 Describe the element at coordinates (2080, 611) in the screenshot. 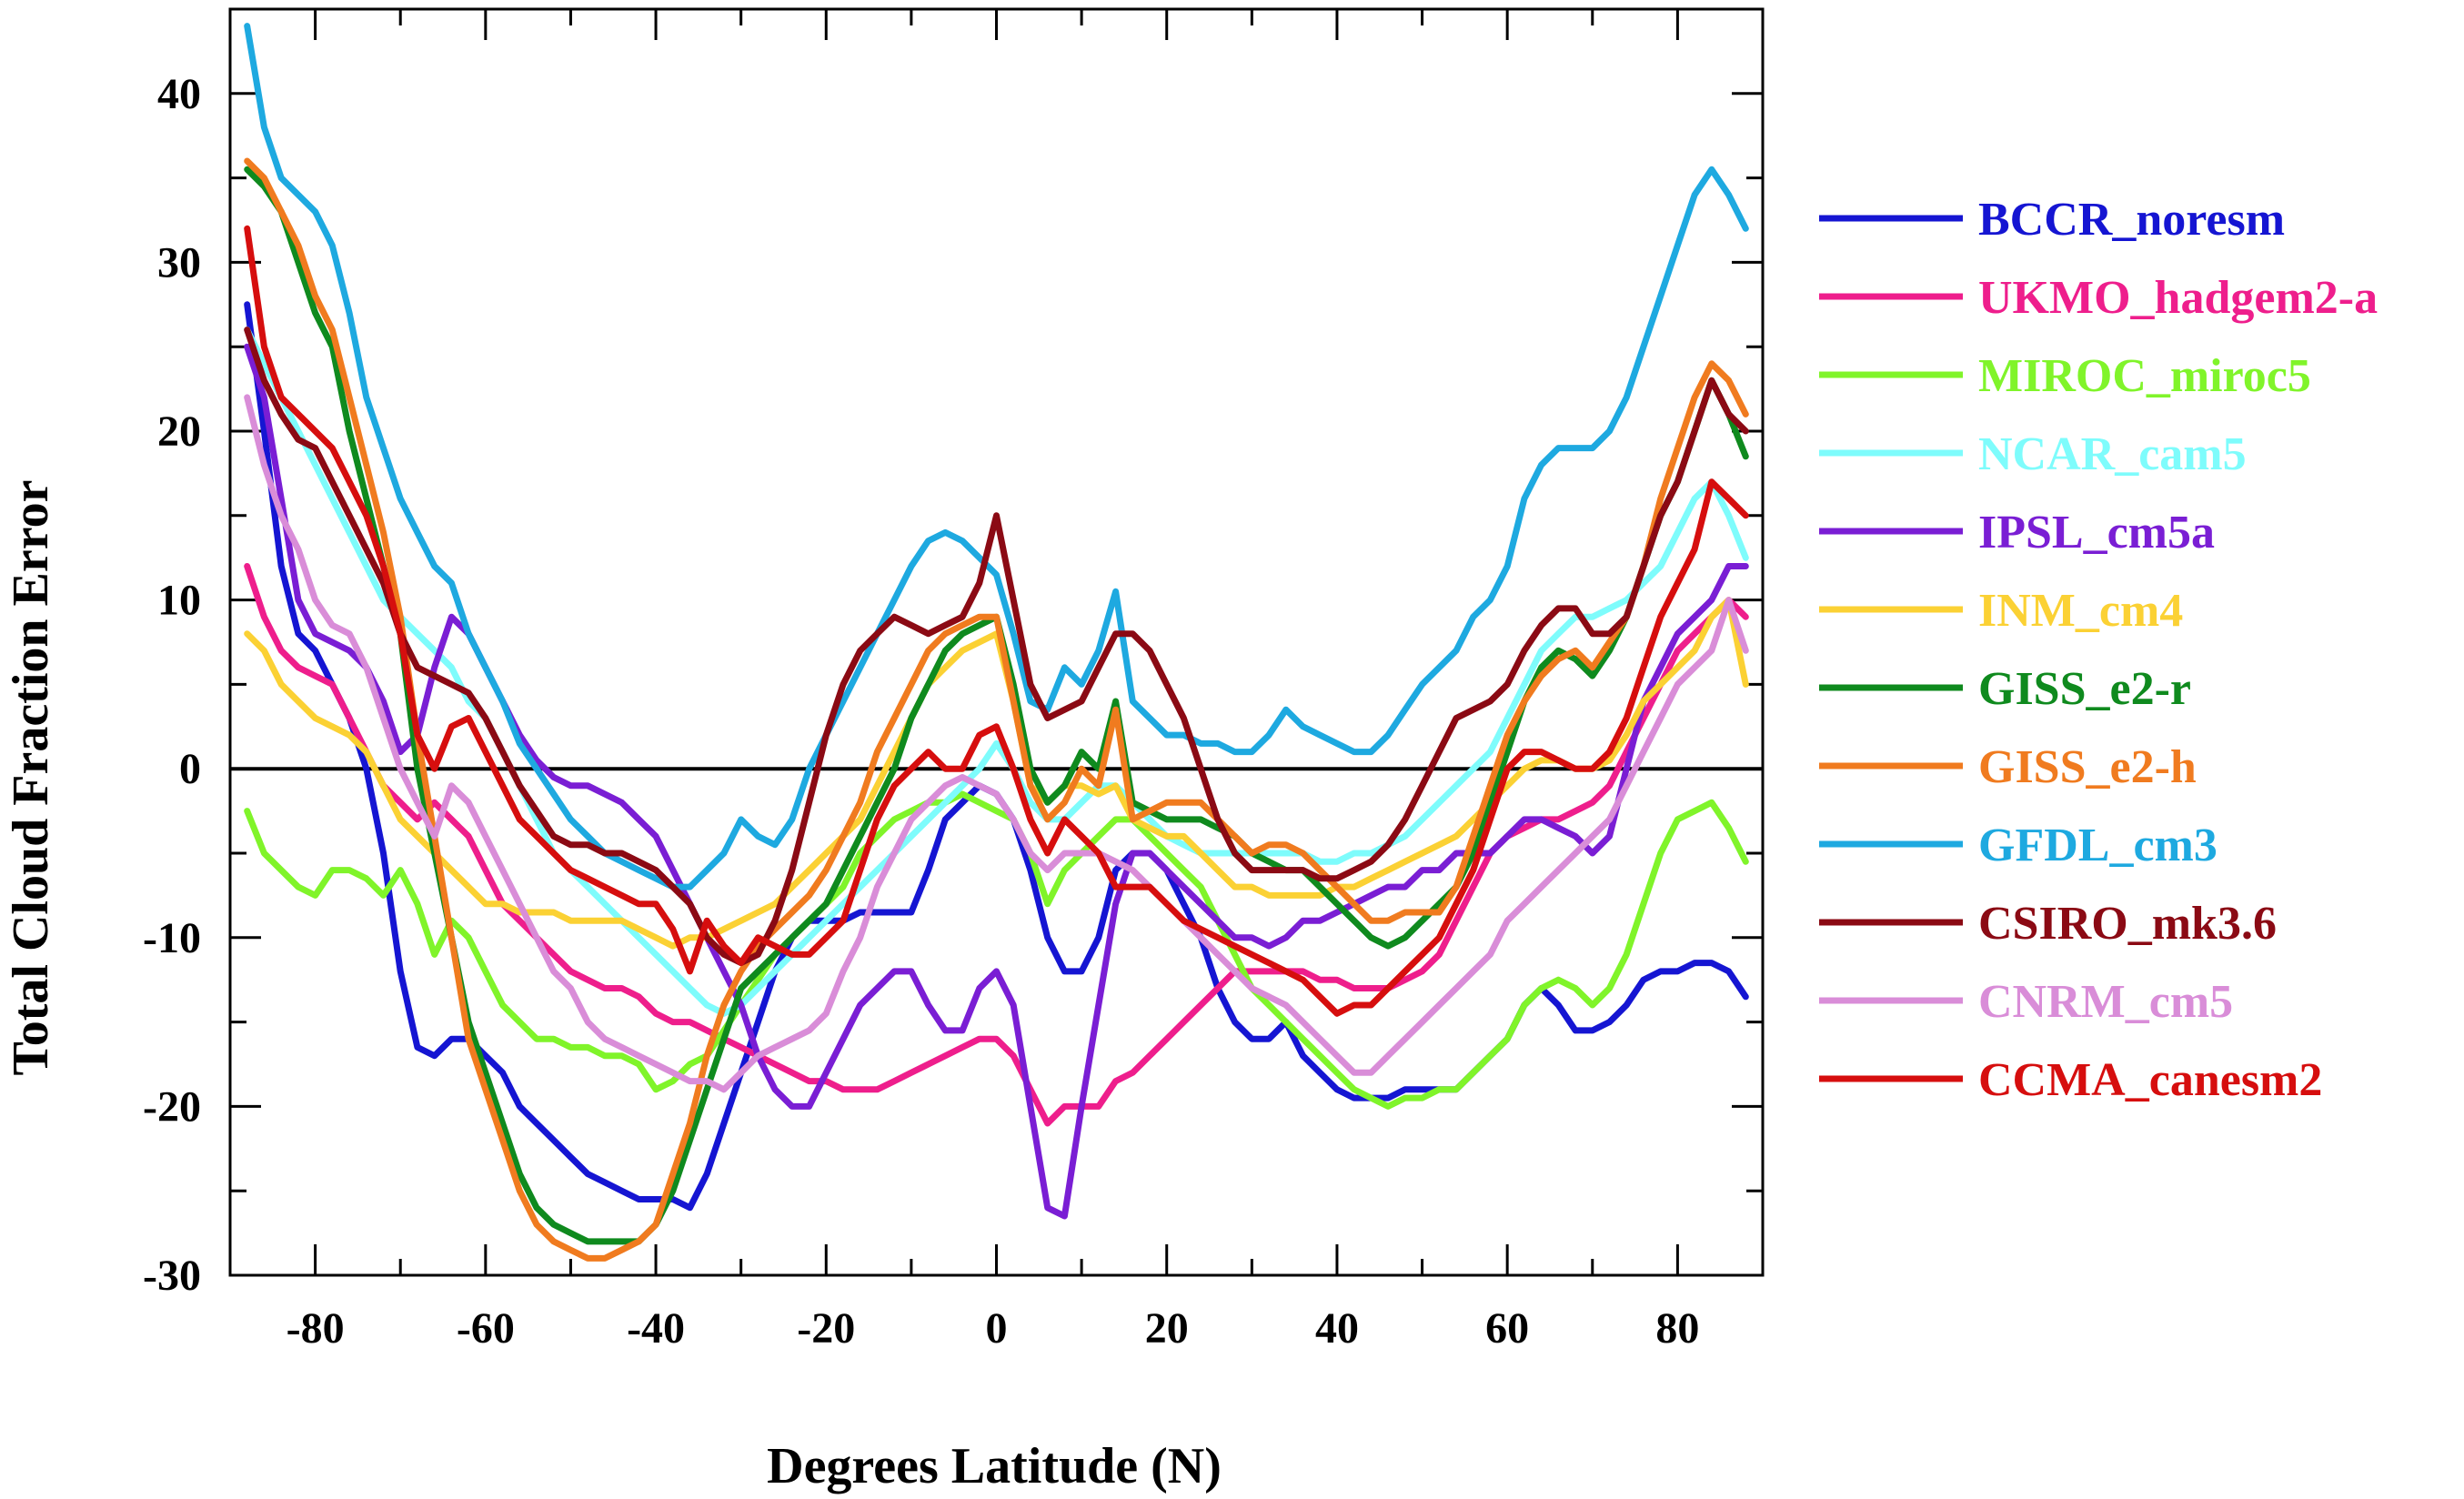

I see `legend-label: INM_cm4` at that location.